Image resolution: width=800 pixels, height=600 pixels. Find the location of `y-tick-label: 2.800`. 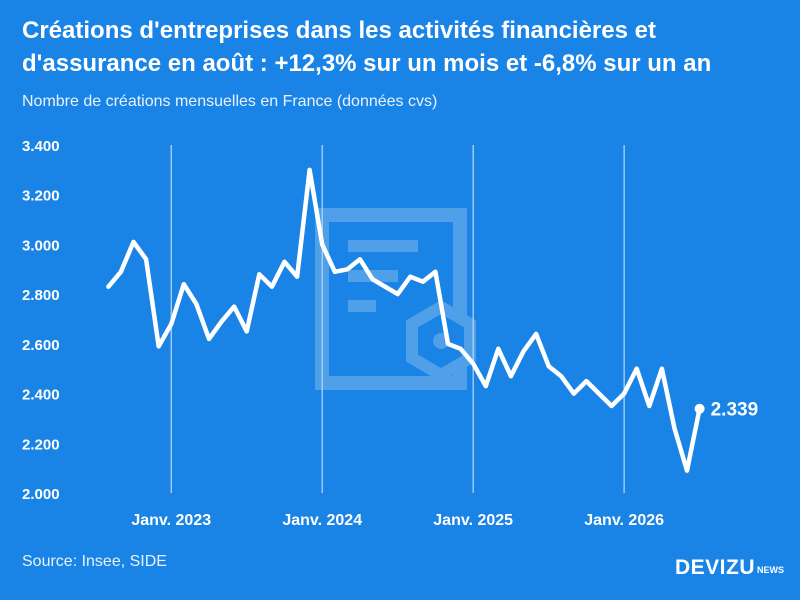

y-tick-label: 2.800 is located at coordinates (41, 295).